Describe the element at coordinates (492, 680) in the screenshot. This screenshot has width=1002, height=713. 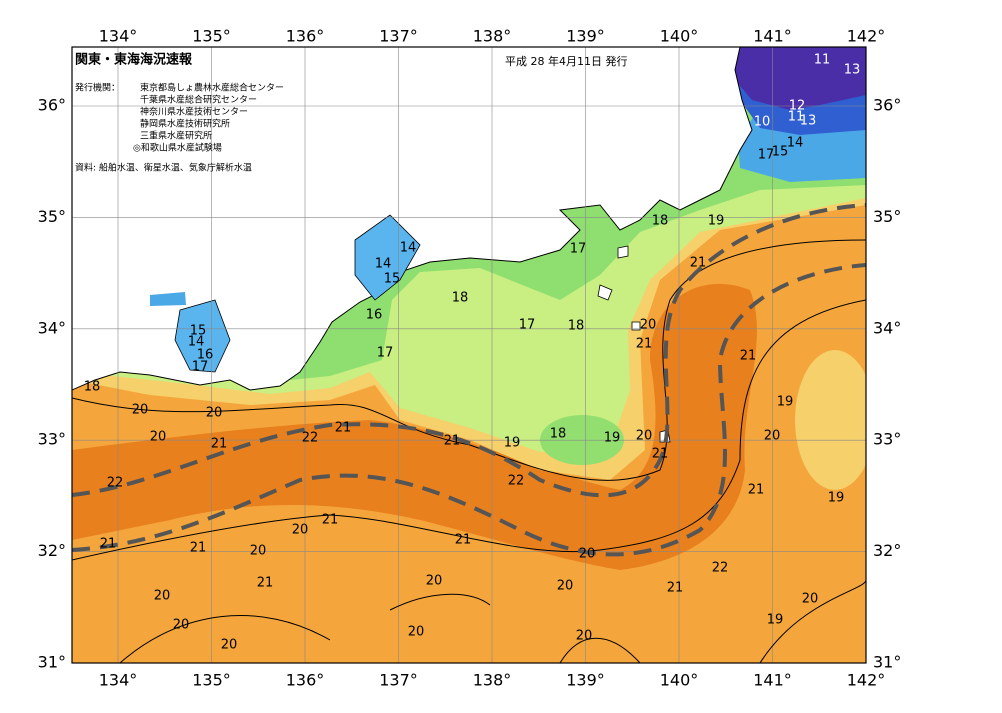
I see `lon-label-bottom: 138°` at that location.